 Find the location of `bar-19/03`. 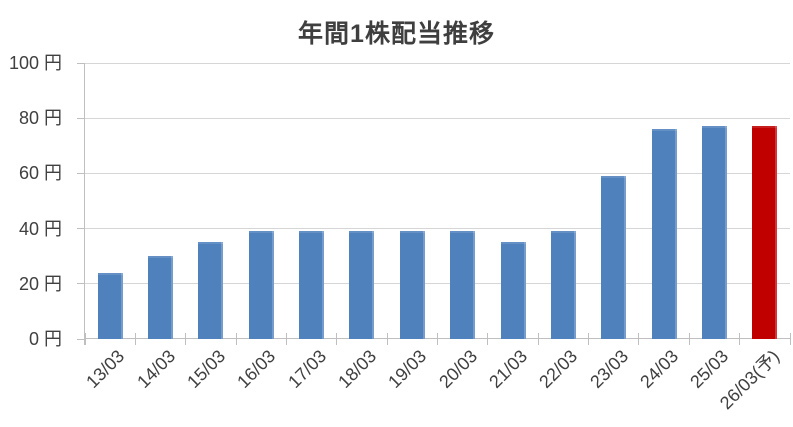

bar-19/03 is located at coordinates (412, 285).